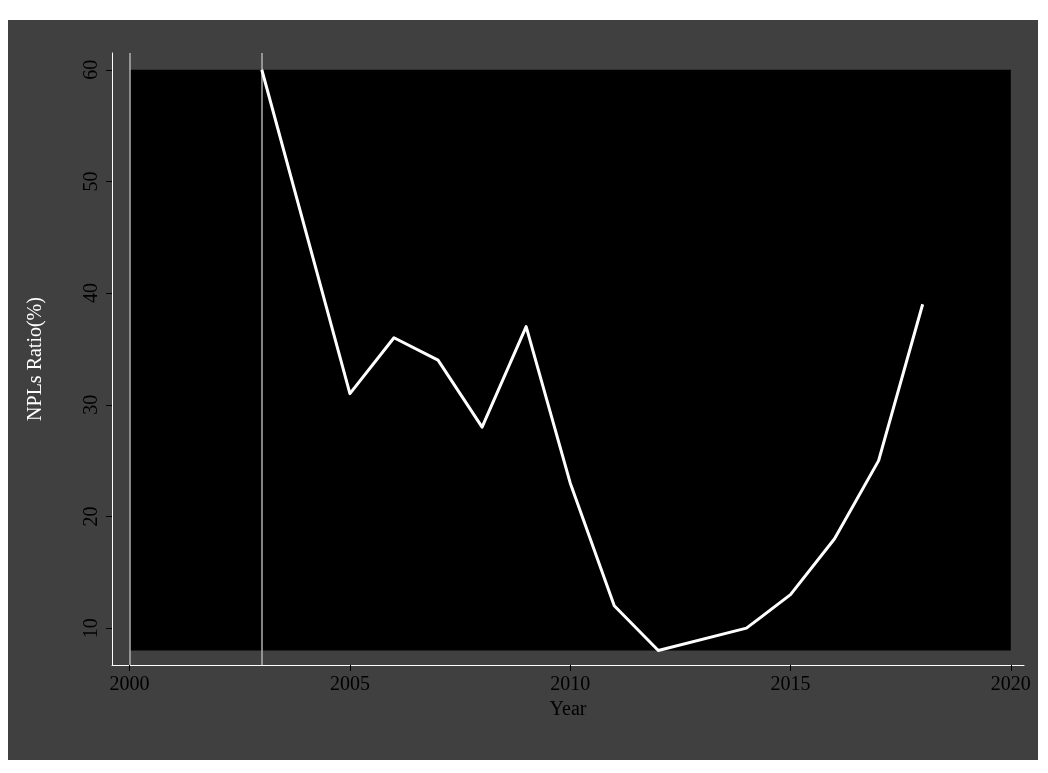 The height and width of the screenshot is (773, 1048). What do you see at coordinates (90, 404) in the screenshot?
I see `y-tick-label: 30` at bounding box center [90, 404].